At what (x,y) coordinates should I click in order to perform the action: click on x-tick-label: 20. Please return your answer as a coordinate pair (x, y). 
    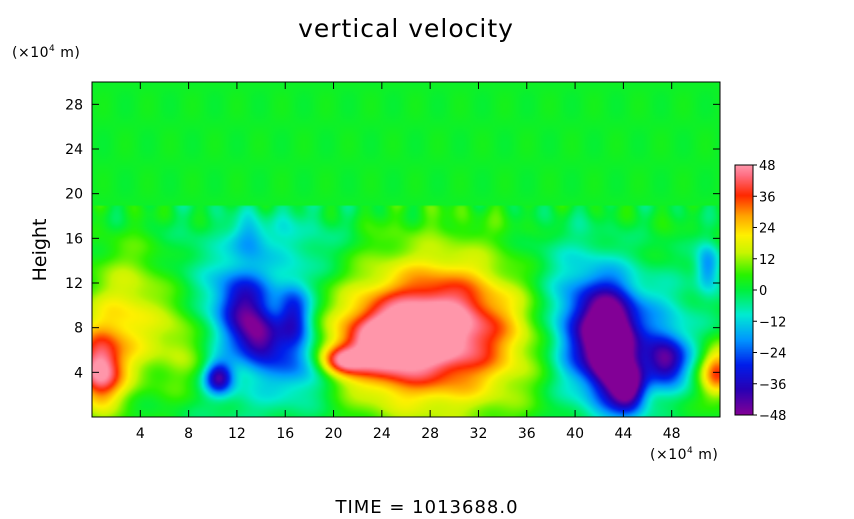
    Looking at the image, I should click on (334, 434).